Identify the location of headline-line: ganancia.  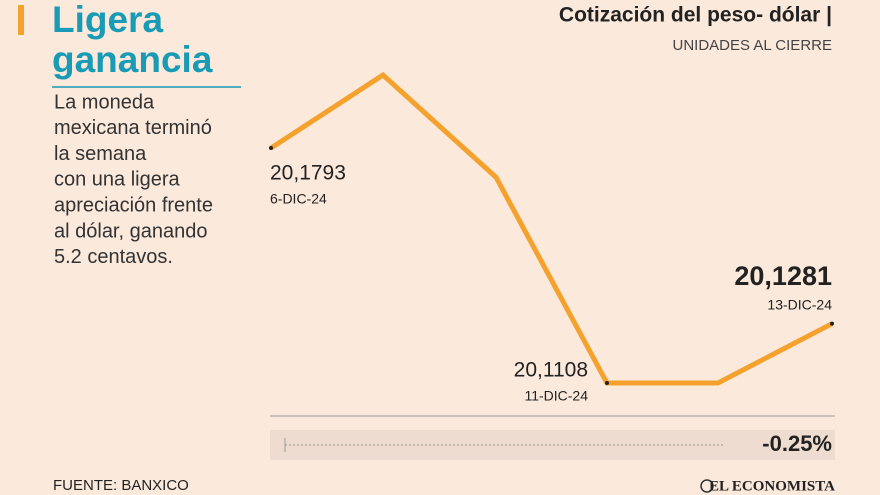
(132, 59).